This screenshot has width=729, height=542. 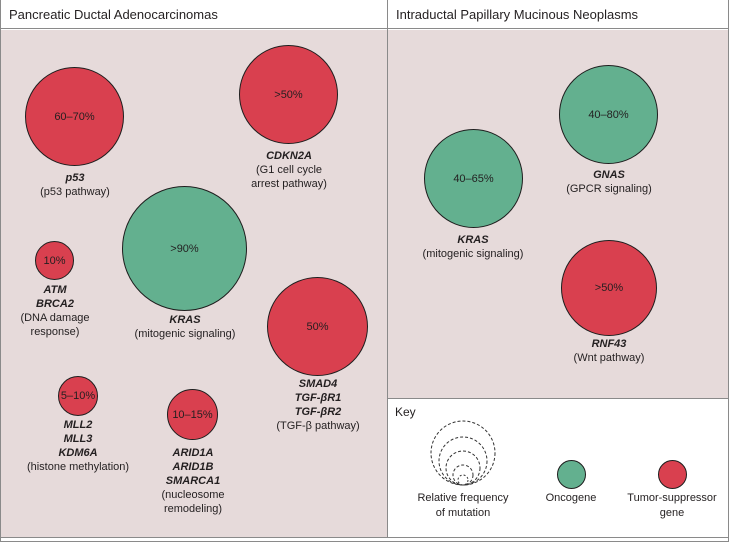 What do you see at coordinates (609, 182) in the screenshot?
I see `gnas-label: GNAS (GPCR signaling)` at bounding box center [609, 182].